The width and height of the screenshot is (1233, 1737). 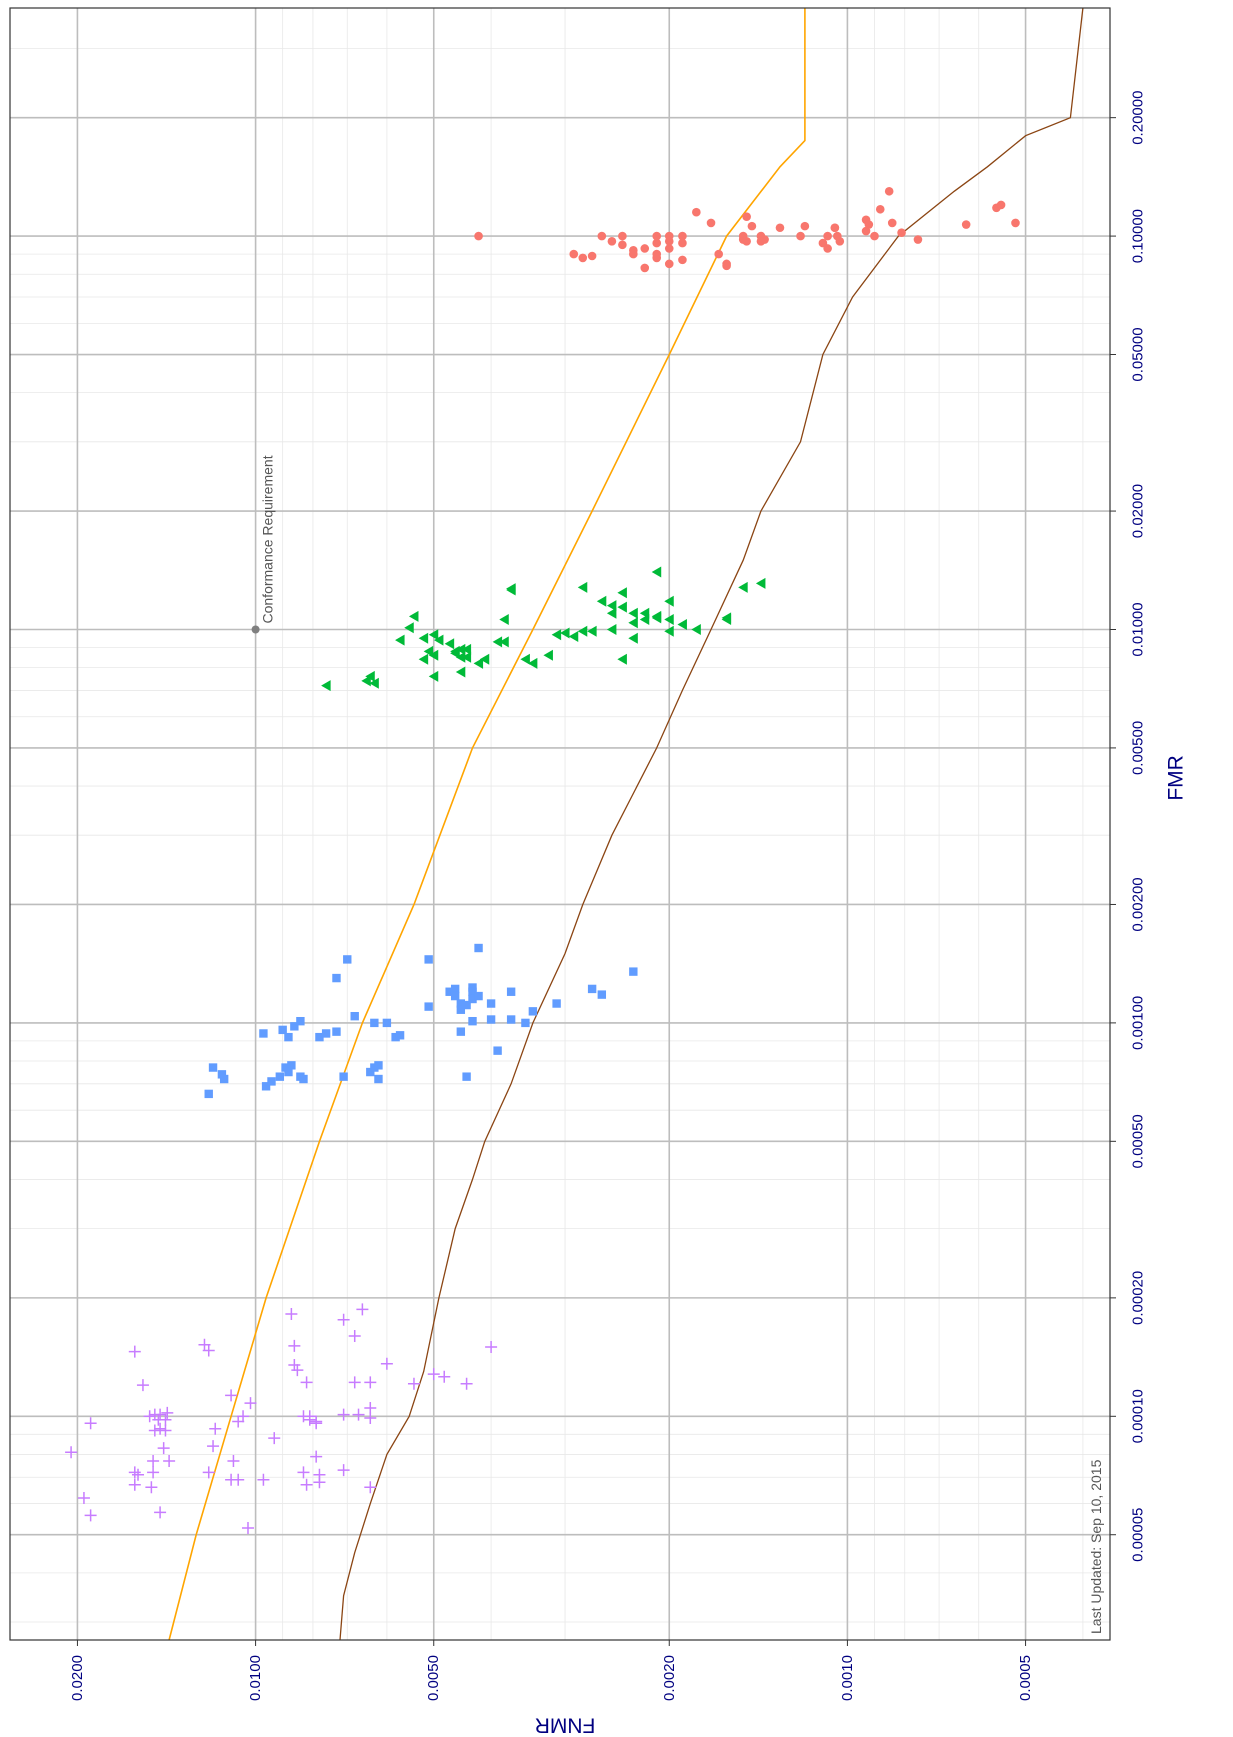 What do you see at coordinates (1025, 1678) in the screenshot?
I see `fnmr-tick-label: 0.0005` at bounding box center [1025, 1678].